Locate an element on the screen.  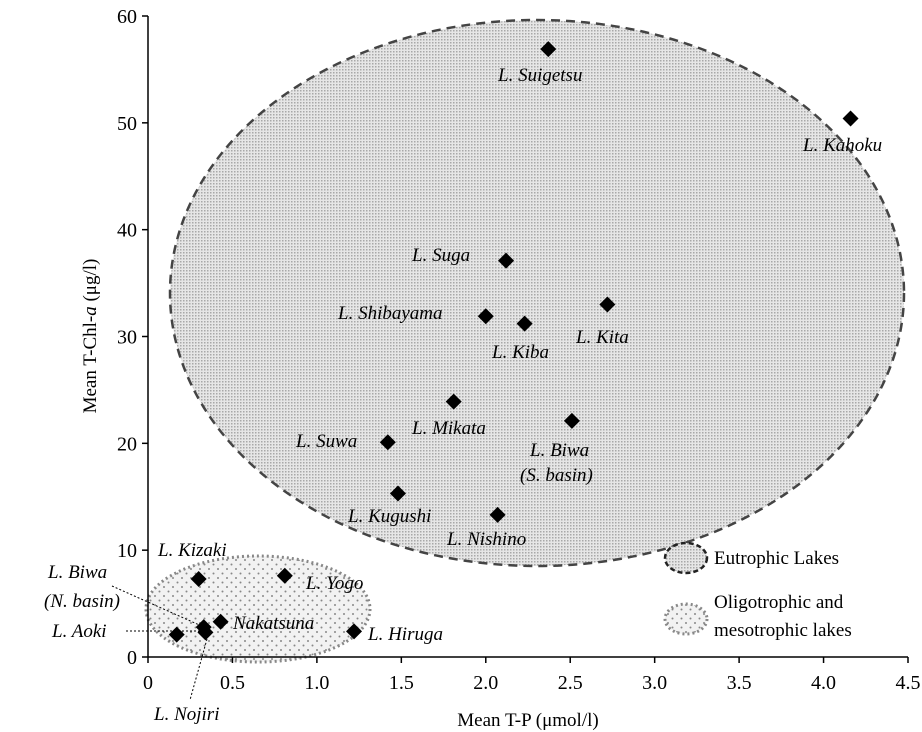
label-suga: L. Suga is located at coordinates (440, 255).